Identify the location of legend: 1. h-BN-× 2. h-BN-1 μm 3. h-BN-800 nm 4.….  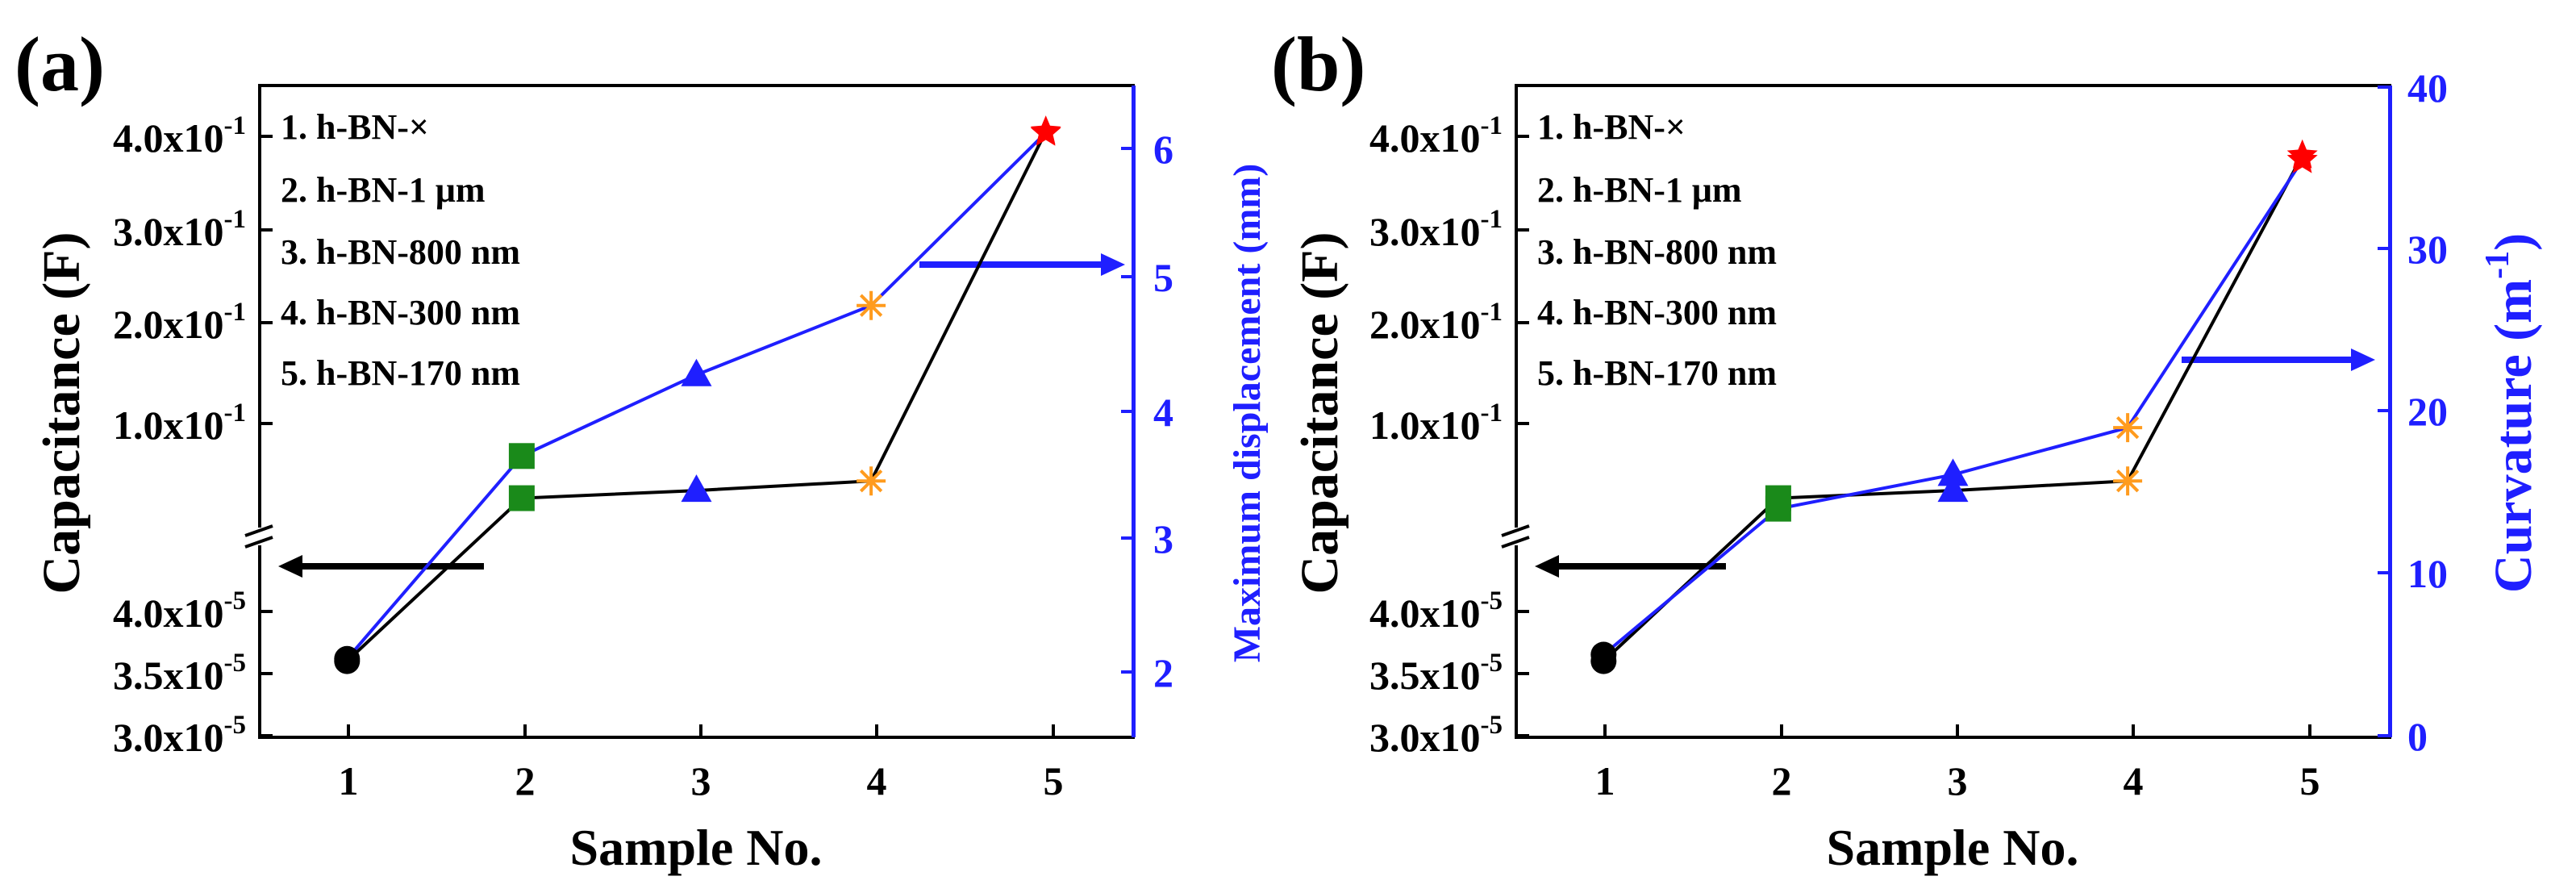
(400, 250).